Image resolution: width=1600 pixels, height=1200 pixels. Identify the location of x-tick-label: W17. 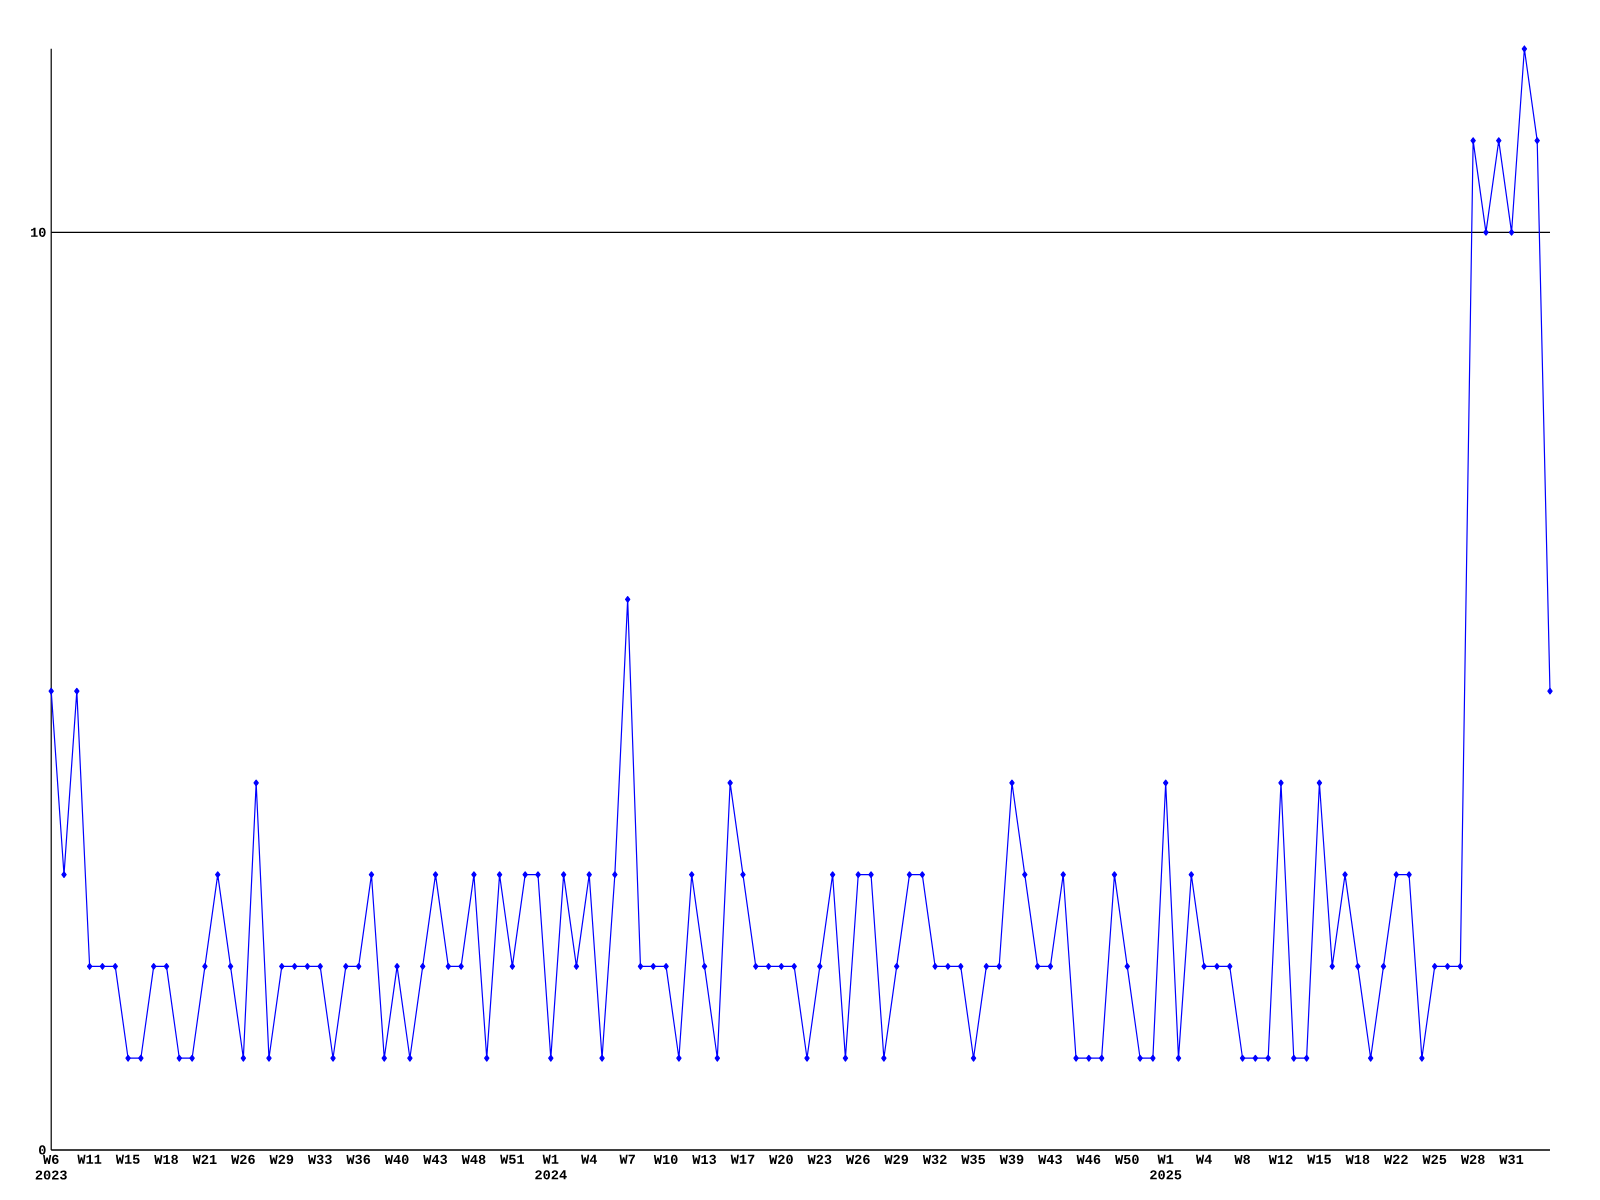
(742, 1159).